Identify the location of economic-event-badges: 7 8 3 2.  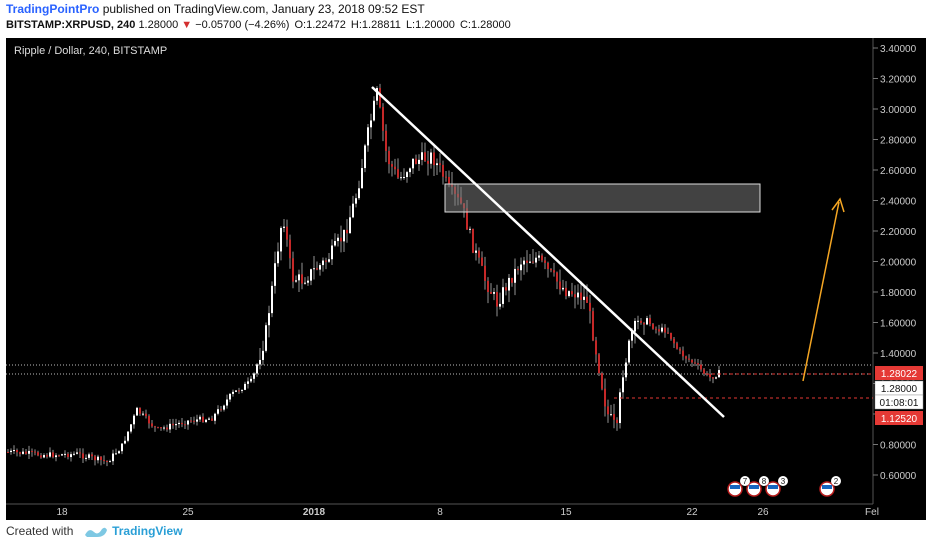
(784, 486).